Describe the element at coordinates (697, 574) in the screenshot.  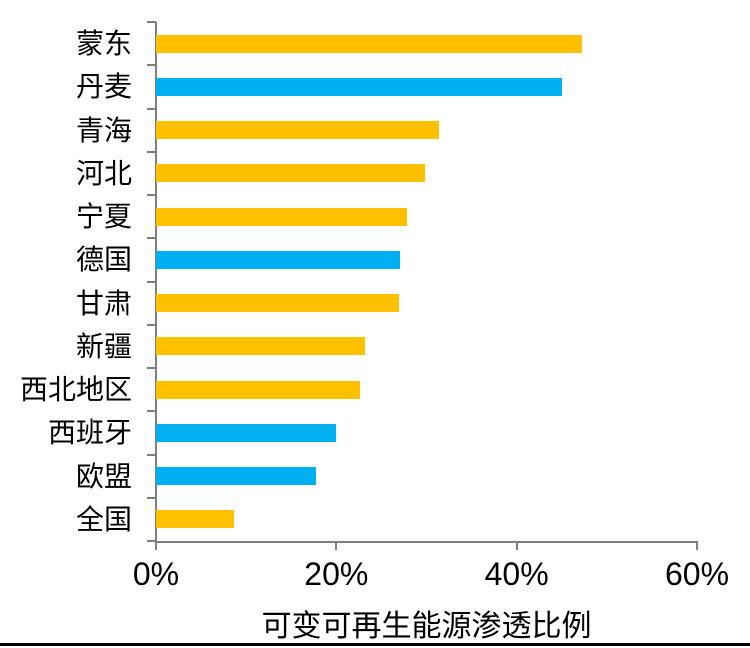
I see `x-tick-label: 60%` at that location.